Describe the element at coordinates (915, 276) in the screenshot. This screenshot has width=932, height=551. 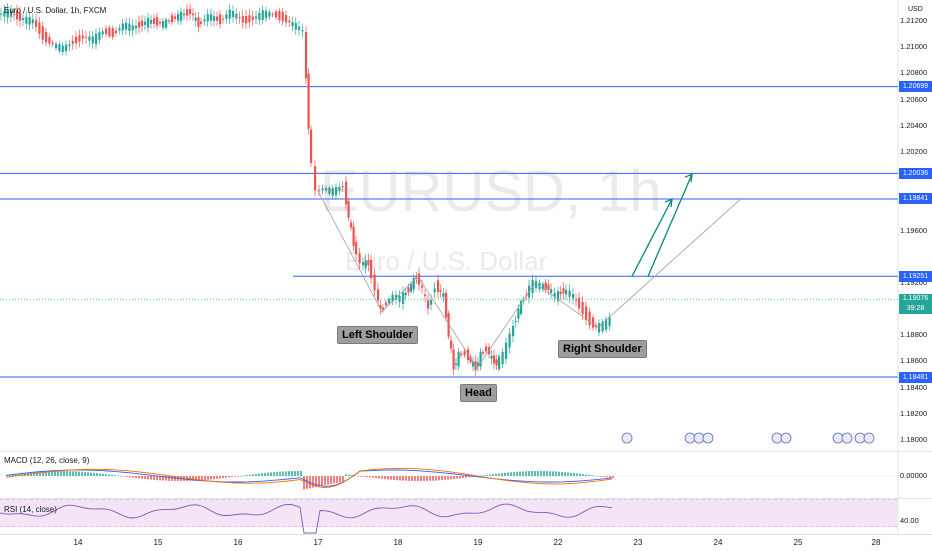
I see `level-price-tag: 1.19251` at that location.